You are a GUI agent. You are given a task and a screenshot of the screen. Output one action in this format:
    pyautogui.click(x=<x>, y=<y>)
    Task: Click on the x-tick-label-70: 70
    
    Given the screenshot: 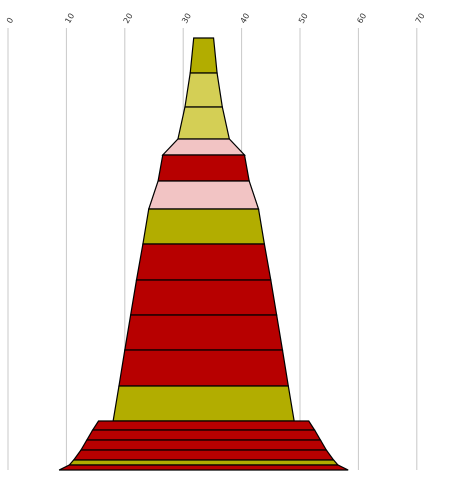 What is the action you would take?
    pyautogui.click(x=420, y=18)
    